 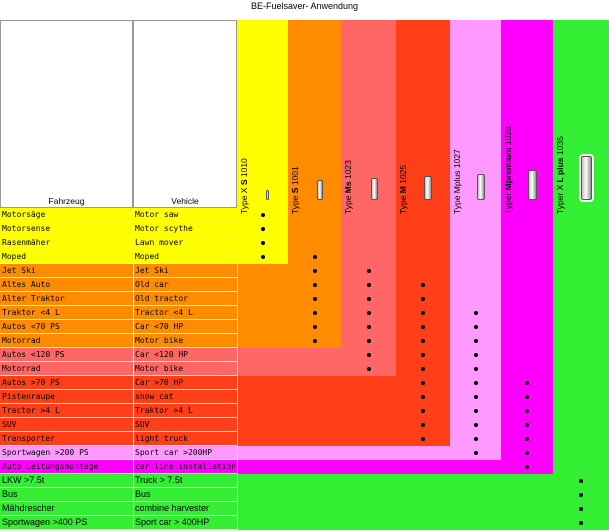 What do you see at coordinates (508, 170) in the screenshot?
I see `type-label: Typer Mpremium 1028` at bounding box center [508, 170].